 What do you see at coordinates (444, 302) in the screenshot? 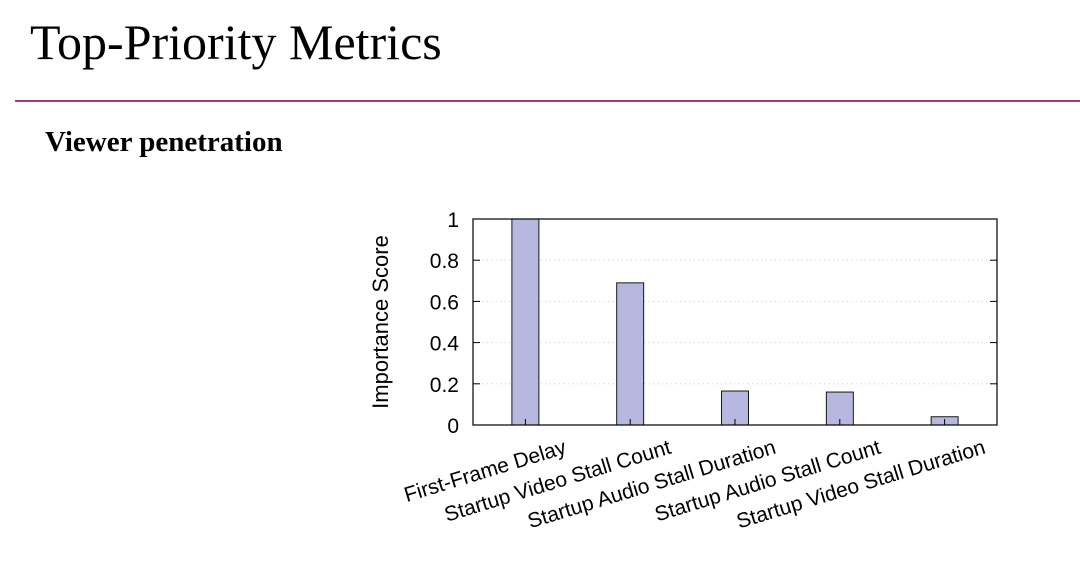
I see `y-tick-label: 0.6` at bounding box center [444, 302].